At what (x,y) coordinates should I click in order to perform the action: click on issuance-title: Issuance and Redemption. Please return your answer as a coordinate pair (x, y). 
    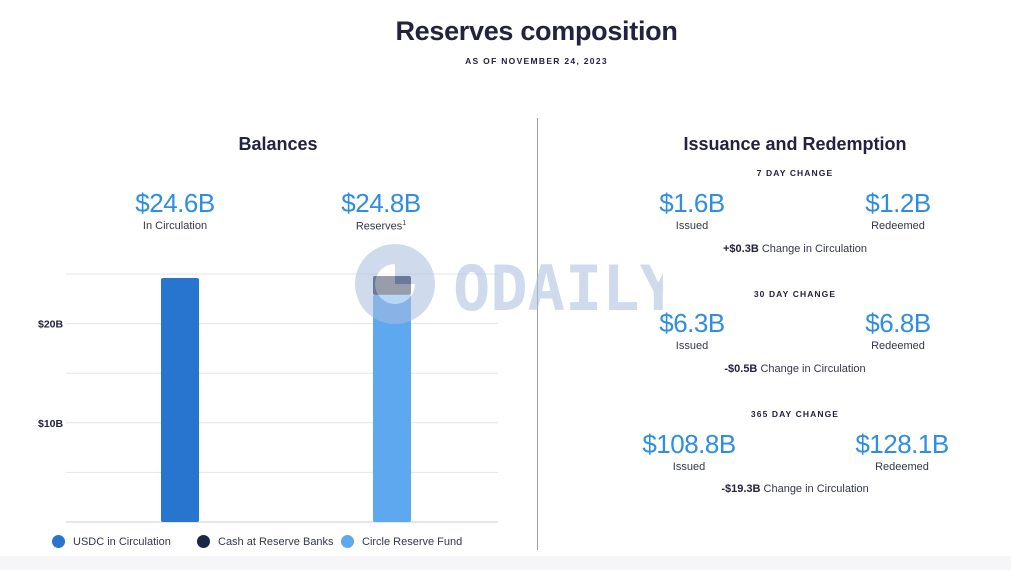
    Looking at the image, I should click on (795, 144).